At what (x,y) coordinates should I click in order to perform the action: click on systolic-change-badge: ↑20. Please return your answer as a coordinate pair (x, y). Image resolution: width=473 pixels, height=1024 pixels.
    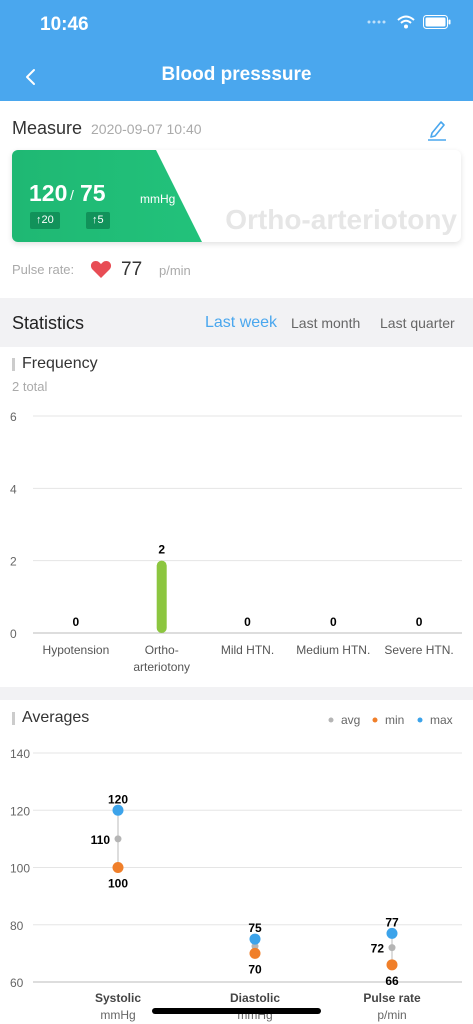
    Looking at the image, I should click on (45, 220).